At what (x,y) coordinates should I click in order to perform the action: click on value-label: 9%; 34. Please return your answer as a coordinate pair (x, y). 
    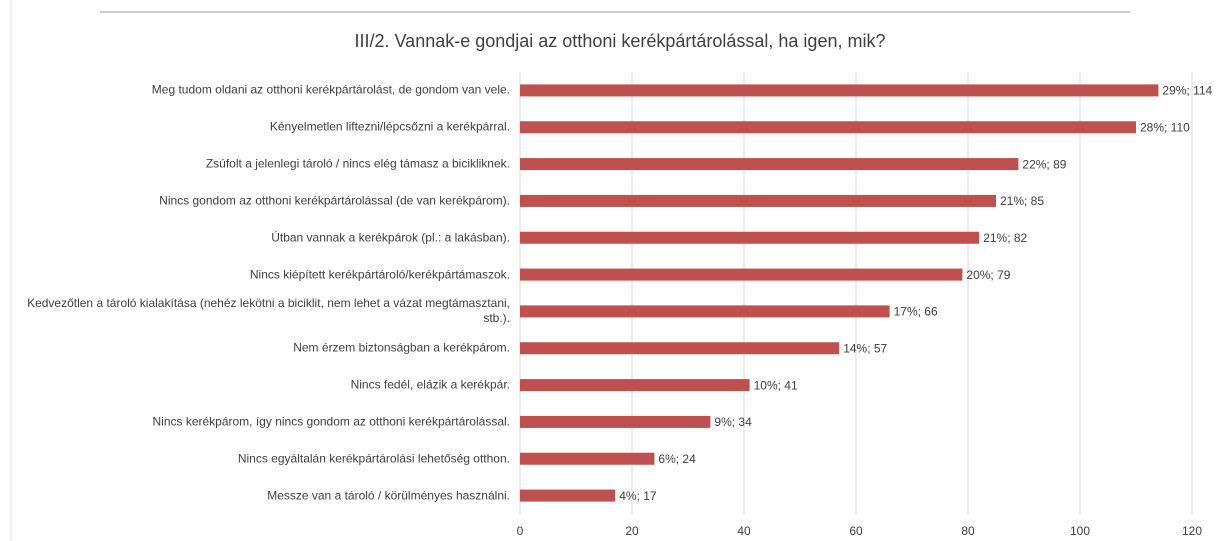
    Looking at the image, I should click on (733, 422).